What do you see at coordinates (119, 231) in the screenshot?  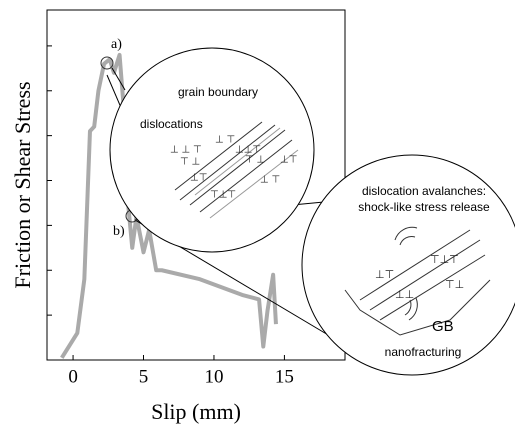 I see `annotation: b)` at bounding box center [119, 231].